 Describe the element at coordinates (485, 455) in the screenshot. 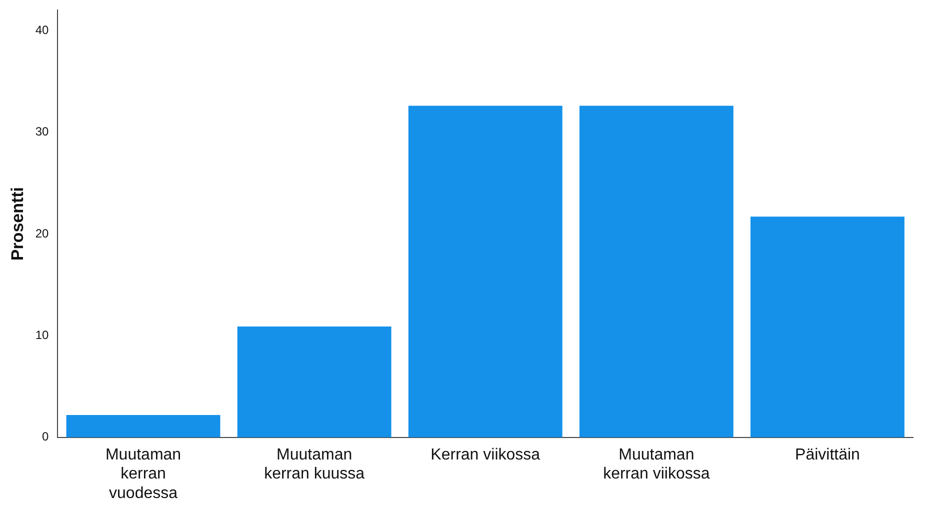

I see `x-tick-label: Kerran viikossa` at that location.